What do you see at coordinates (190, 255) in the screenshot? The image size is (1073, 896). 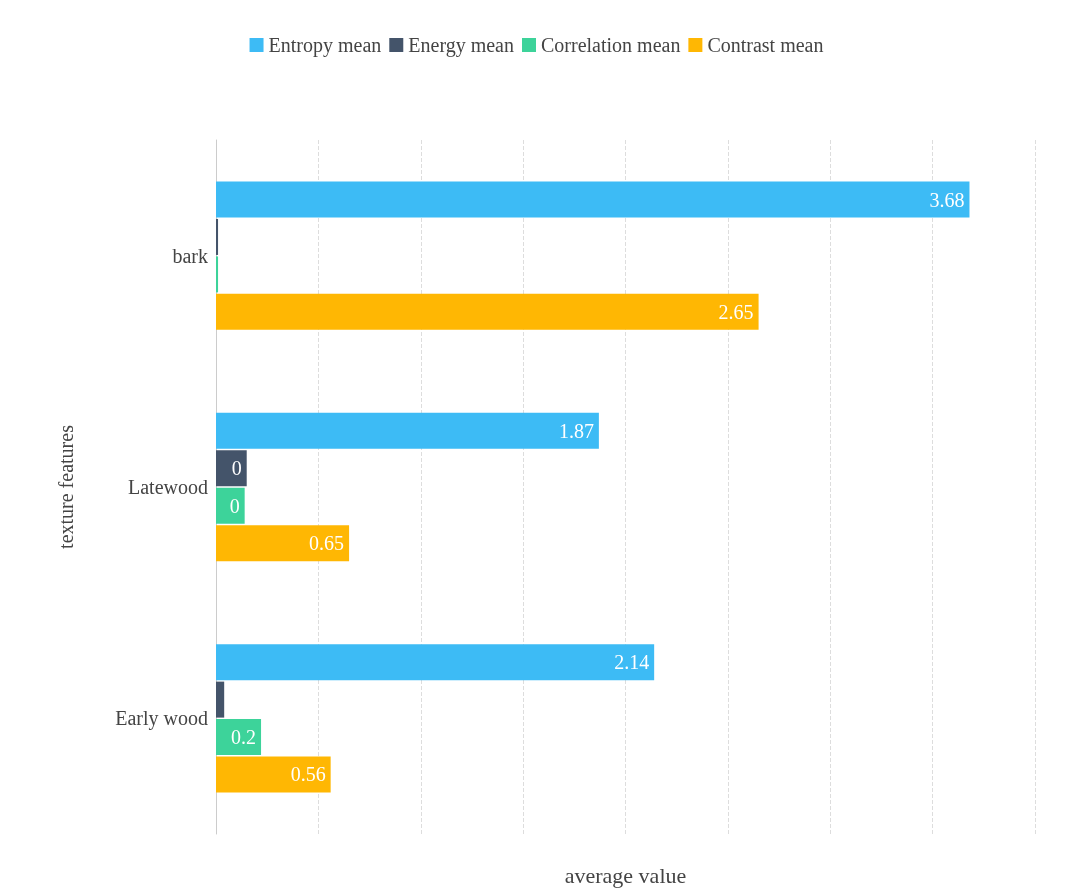 I see `y-tick-label: bark` at bounding box center [190, 255].